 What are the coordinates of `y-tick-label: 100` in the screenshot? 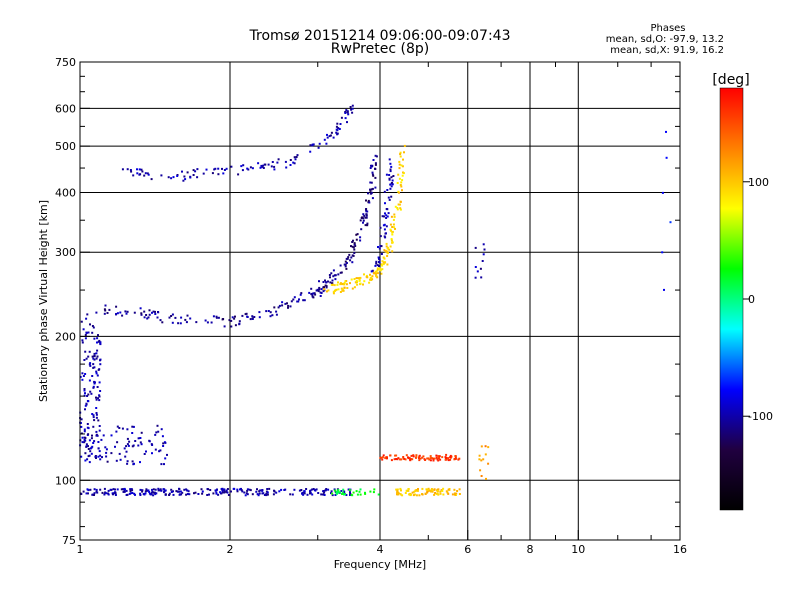 It's located at (65, 480).